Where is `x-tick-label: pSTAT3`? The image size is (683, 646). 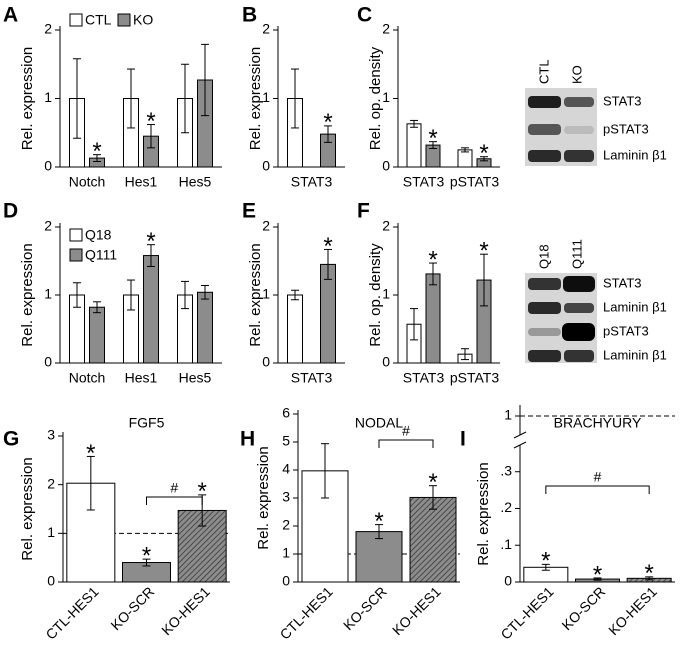
x-tick-label: pSTAT3 is located at coordinates (474, 182).